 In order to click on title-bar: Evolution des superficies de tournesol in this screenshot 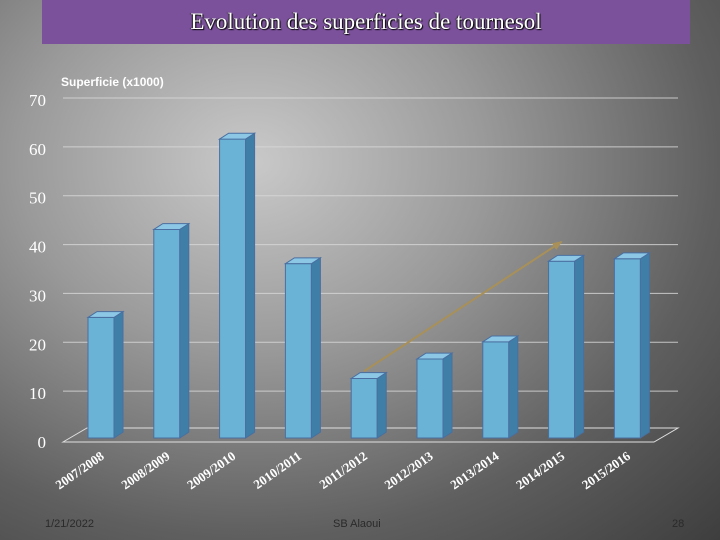, I will do `click(366, 22)`.